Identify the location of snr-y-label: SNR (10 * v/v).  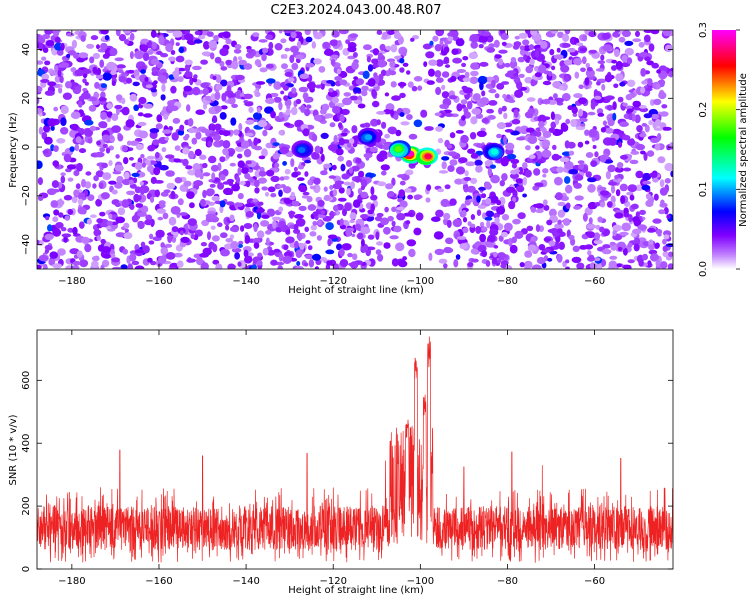
(13, 449).